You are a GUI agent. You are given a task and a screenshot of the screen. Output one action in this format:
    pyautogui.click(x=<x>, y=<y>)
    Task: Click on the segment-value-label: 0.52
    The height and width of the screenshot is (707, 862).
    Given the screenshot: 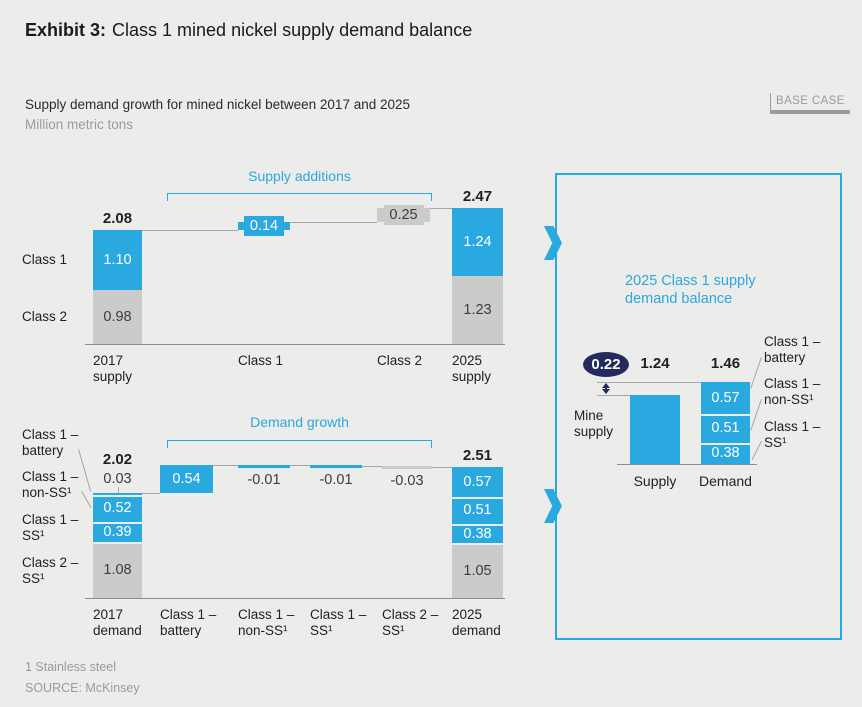 What is the action you would take?
    pyautogui.click(x=117, y=508)
    